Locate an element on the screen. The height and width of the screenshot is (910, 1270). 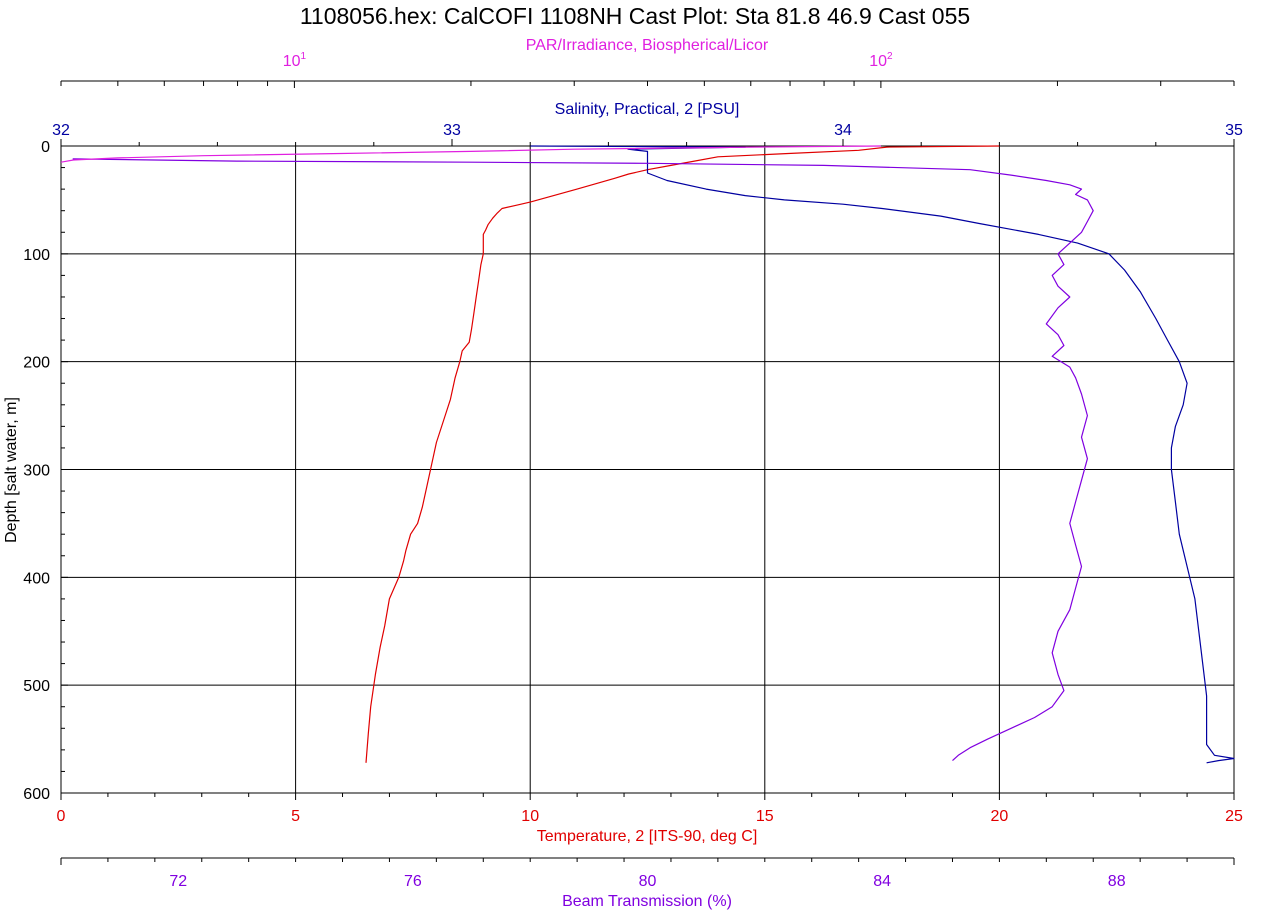
depth-tick-label: 600 is located at coordinates (36, 794).